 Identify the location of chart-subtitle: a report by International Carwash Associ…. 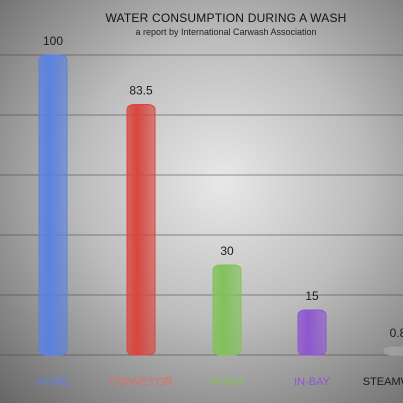
(225, 32).